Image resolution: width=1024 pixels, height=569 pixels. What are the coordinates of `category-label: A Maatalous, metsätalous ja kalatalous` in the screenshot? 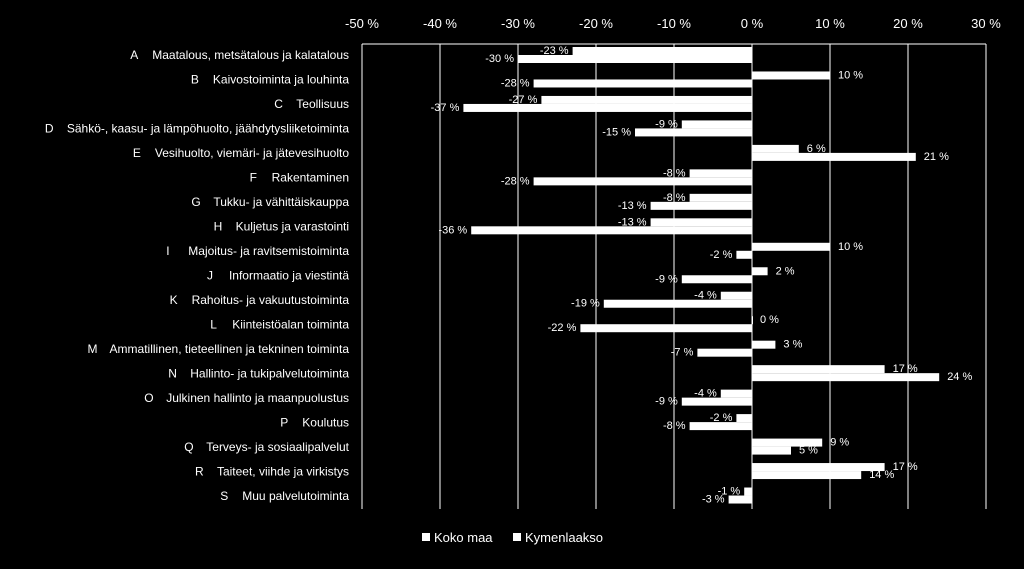 It's located at (239, 55).